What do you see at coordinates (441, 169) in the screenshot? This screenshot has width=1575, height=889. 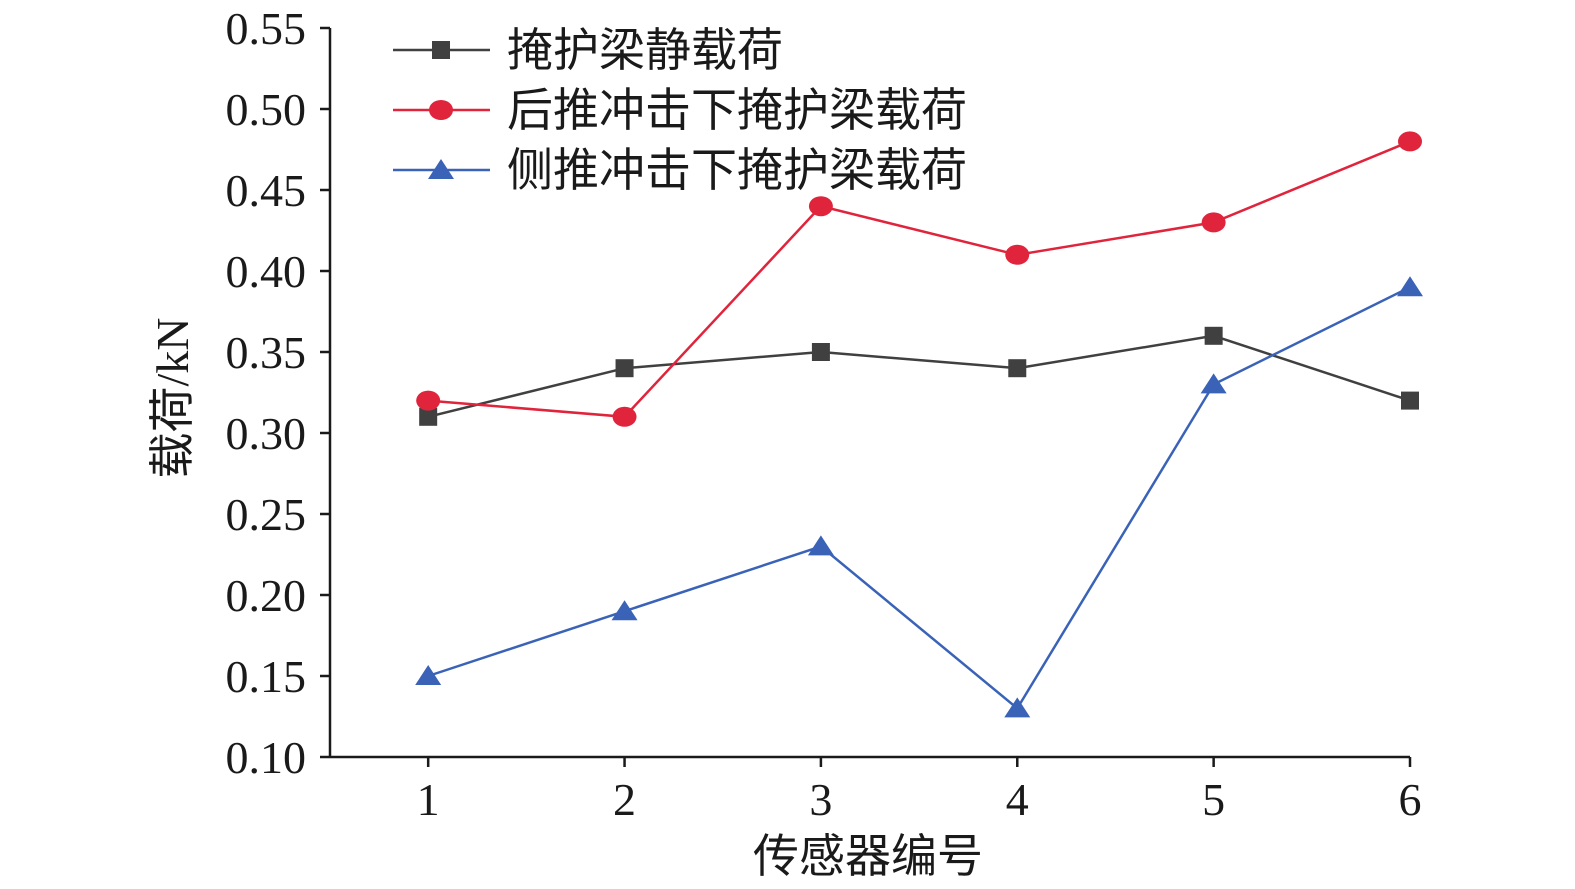 I see `legend-marker-triangle` at bounding box center [441, 169].